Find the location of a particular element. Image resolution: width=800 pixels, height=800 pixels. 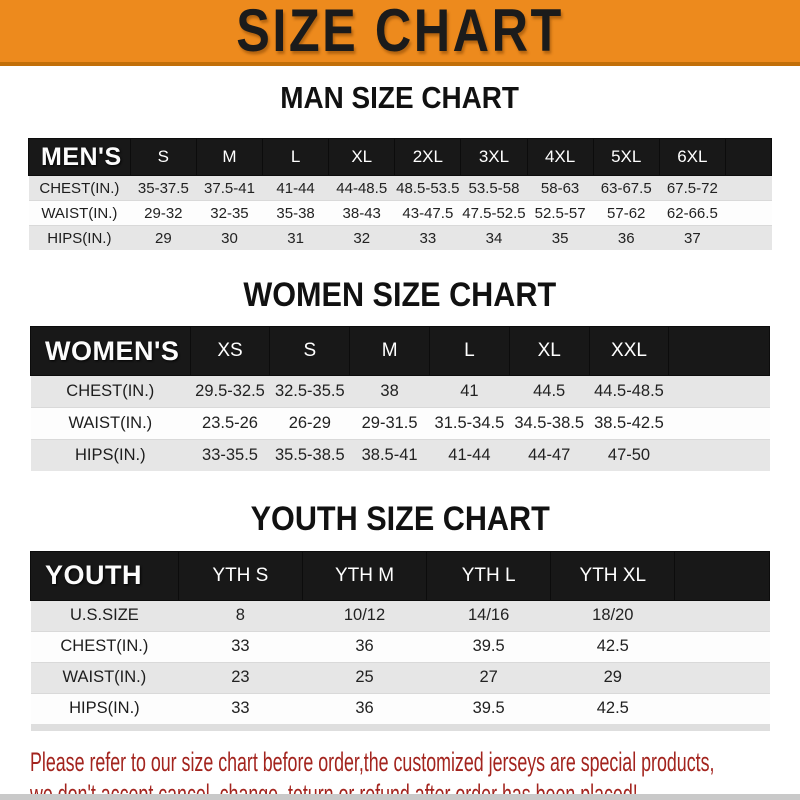

column-header: XXL is located at coordinates (629, 351).